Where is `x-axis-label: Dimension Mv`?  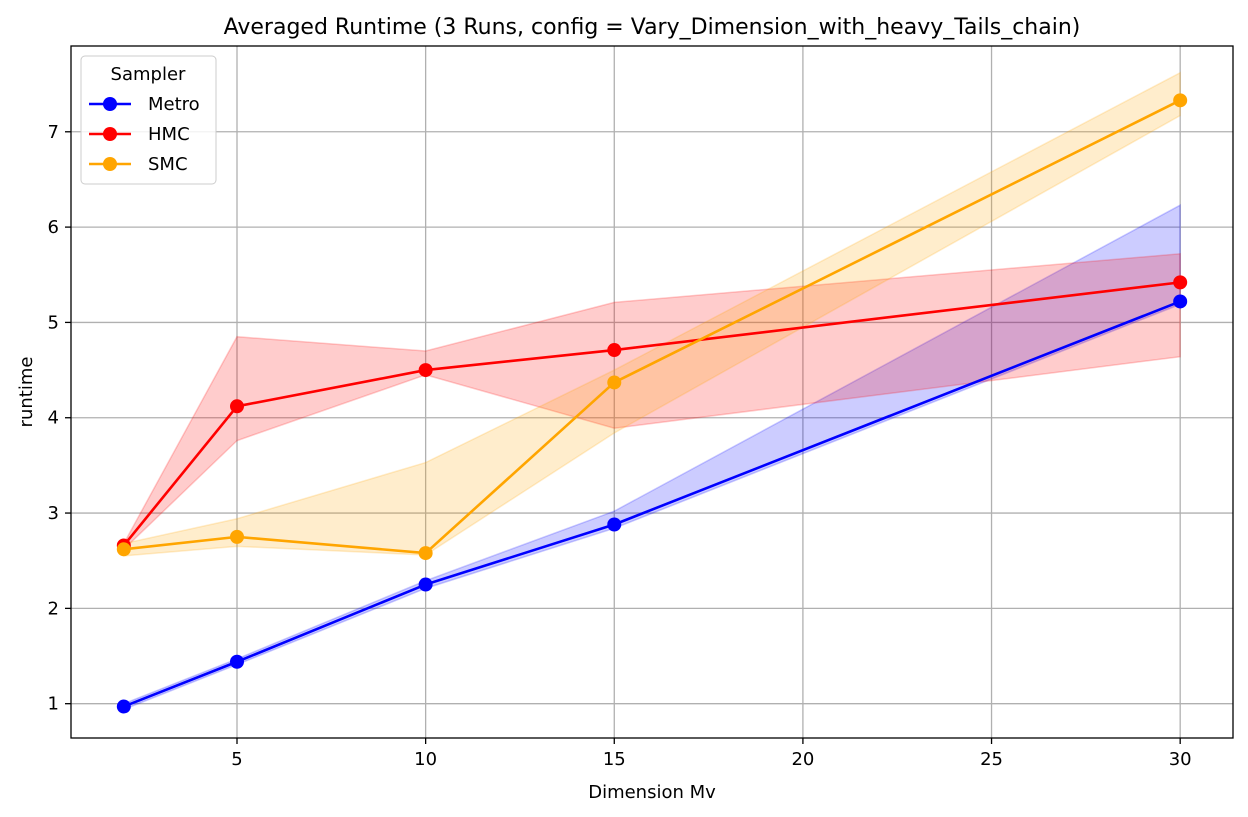 x-axis-label: Dimension Mv is located at coordinates (652, 792).